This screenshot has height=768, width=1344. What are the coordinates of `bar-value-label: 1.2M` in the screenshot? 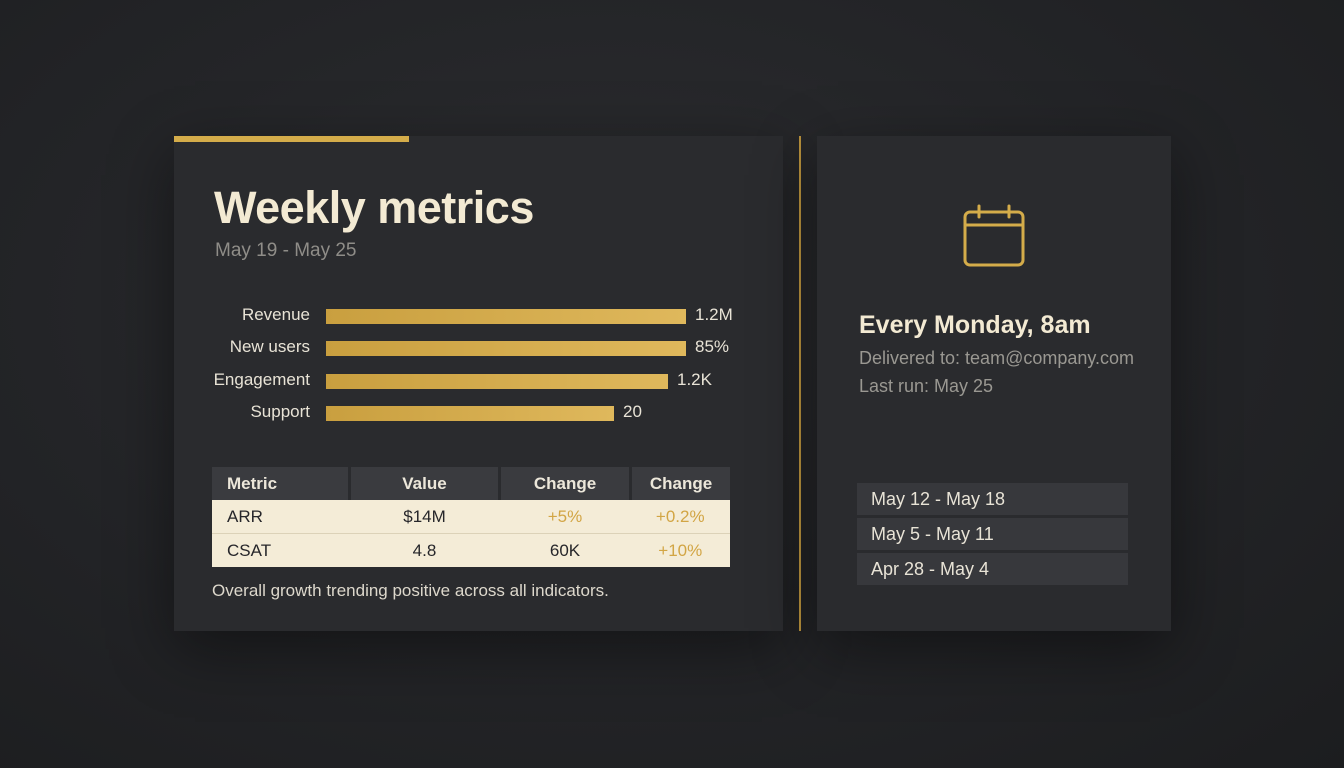 It's located at (714, 314).